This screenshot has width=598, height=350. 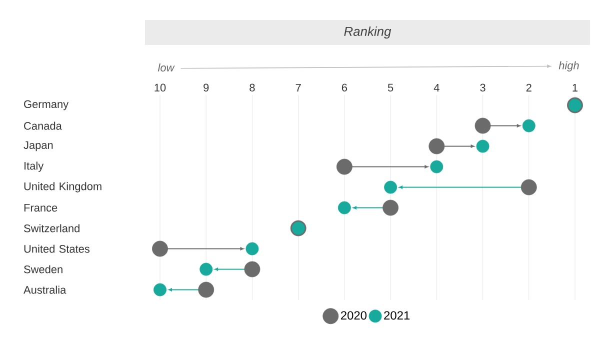 I want to click on legend-label: 2020, so click(x=353, y=315).